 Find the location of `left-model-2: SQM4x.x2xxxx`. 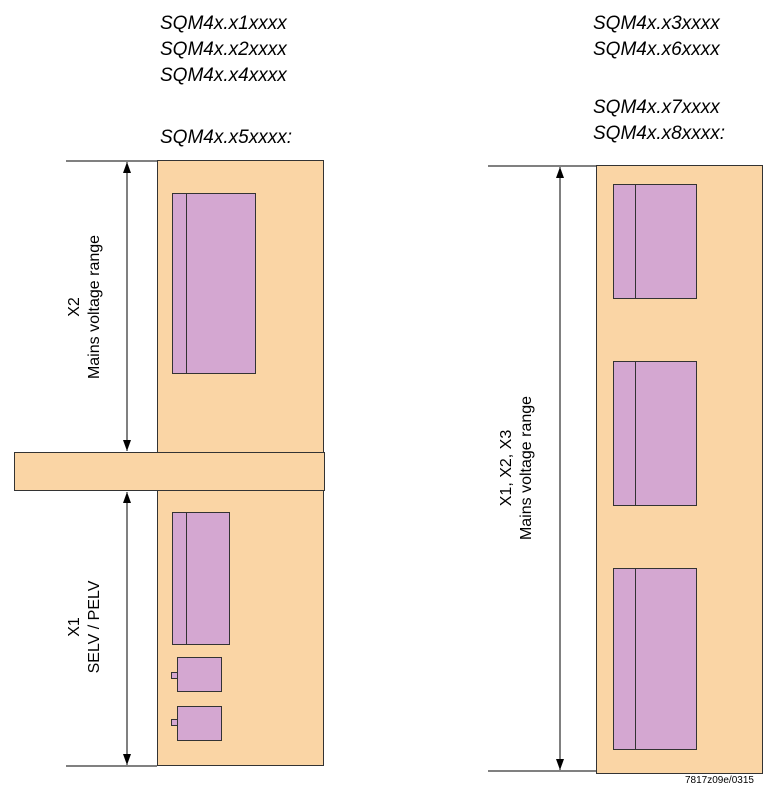

left-model-2: SQM4x.x2xxxx is located at coordinates (223, 49).